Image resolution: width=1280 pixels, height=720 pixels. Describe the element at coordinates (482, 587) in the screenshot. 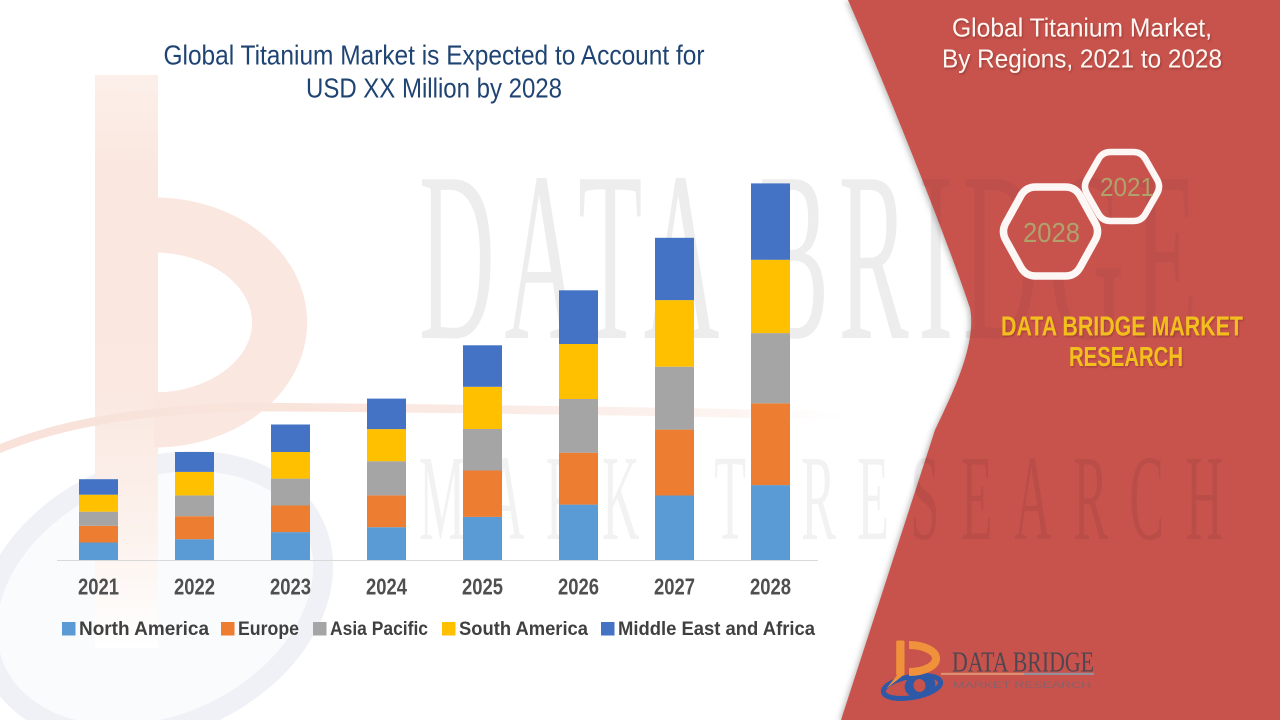

I see `svg-text: 2025` at that location.